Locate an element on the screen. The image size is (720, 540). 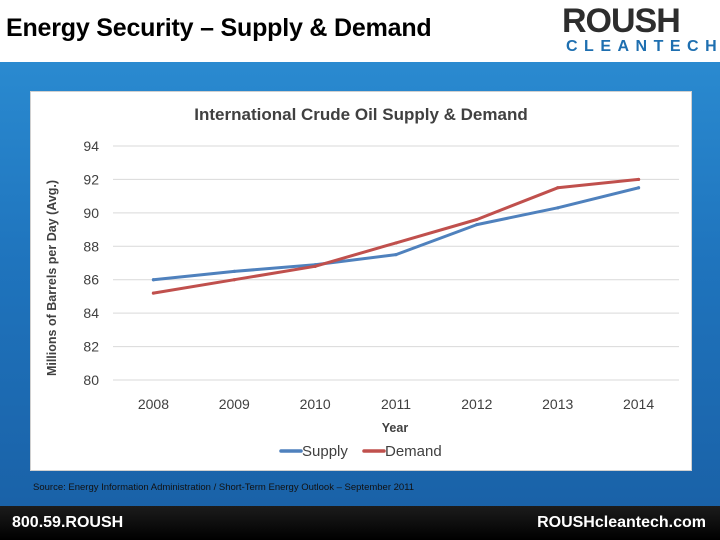
legend-label-demand: Demand is located at coordinates (413, 451).